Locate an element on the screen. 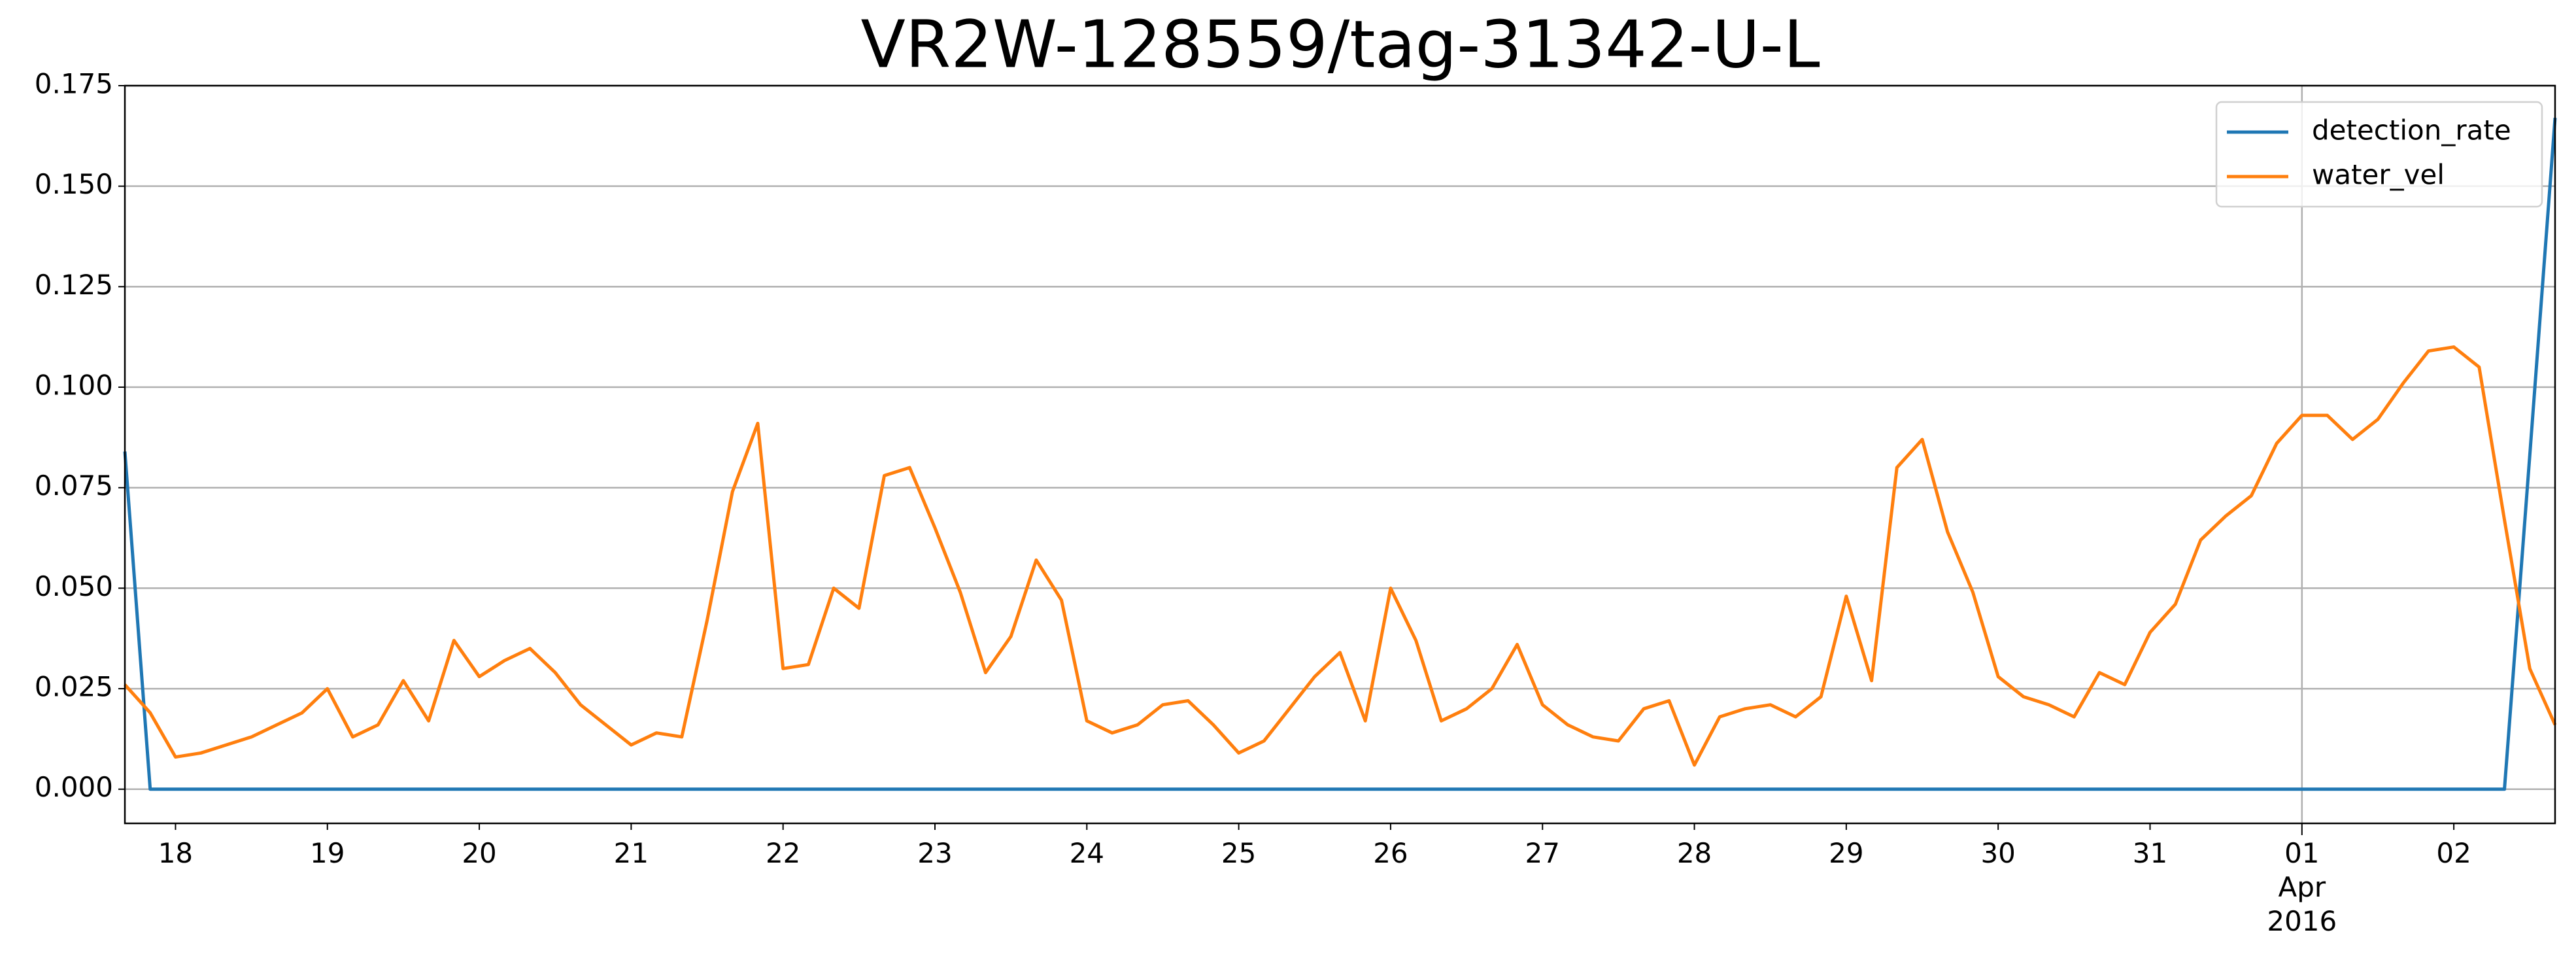 The image size is (2576, 962). y-tick-label: 0.025 is located at coordinates (74, 687).